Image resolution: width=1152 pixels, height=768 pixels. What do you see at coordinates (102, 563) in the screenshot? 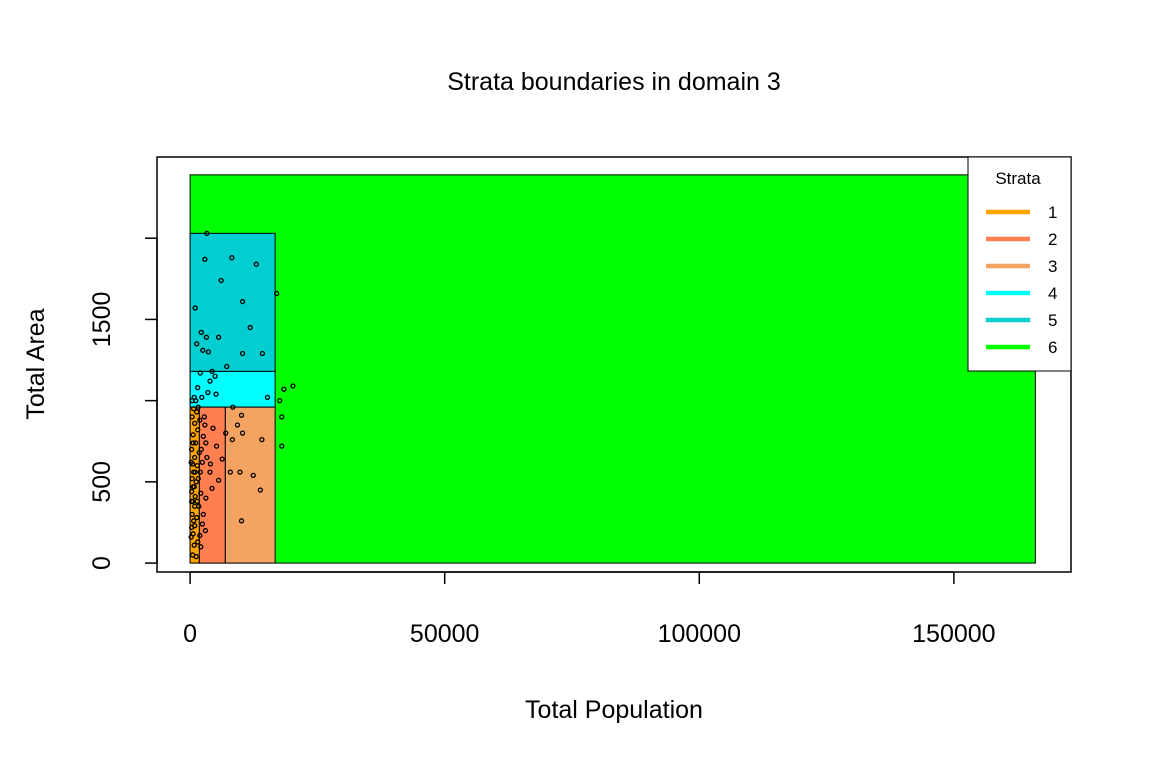
I see `y-tick-label: 0` at bounding box center [102, 563].